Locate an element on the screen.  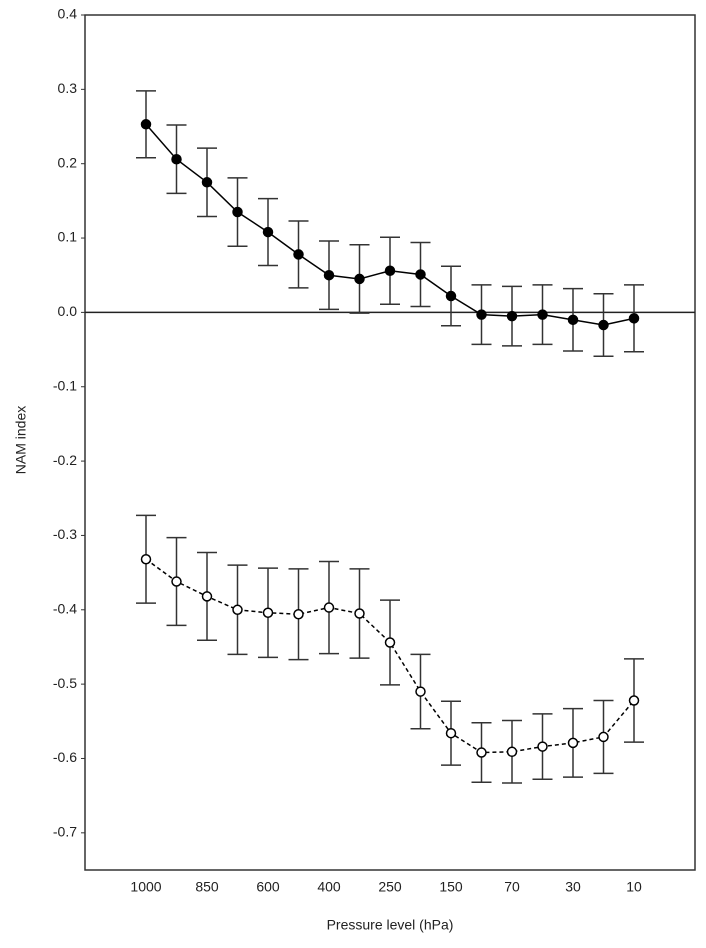
x-tick-label: 10 is located at coordinates (634, 887).